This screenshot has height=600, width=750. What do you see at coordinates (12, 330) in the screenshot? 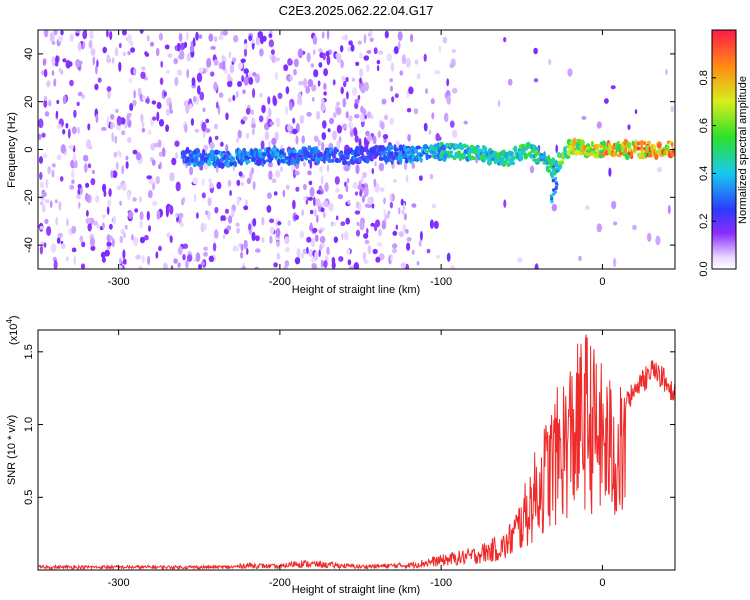
I see `snr-multiplier-label: (x104)` at bounding box center [12, 330].